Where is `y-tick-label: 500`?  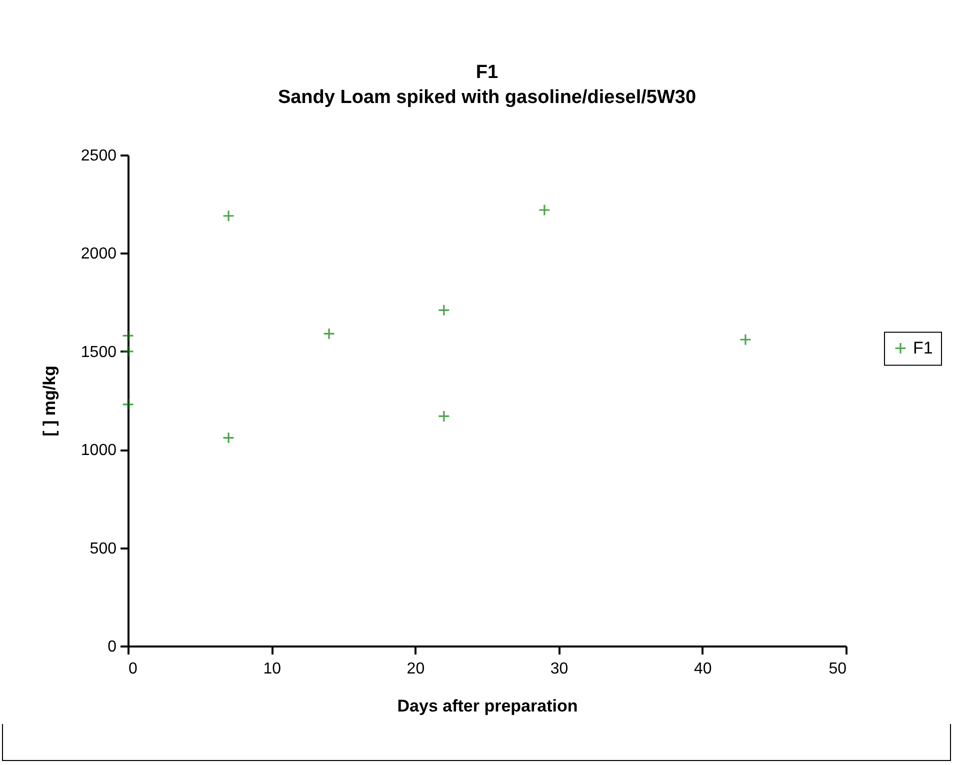 y-tick-label: 500 is located at coordinates (103, 549).